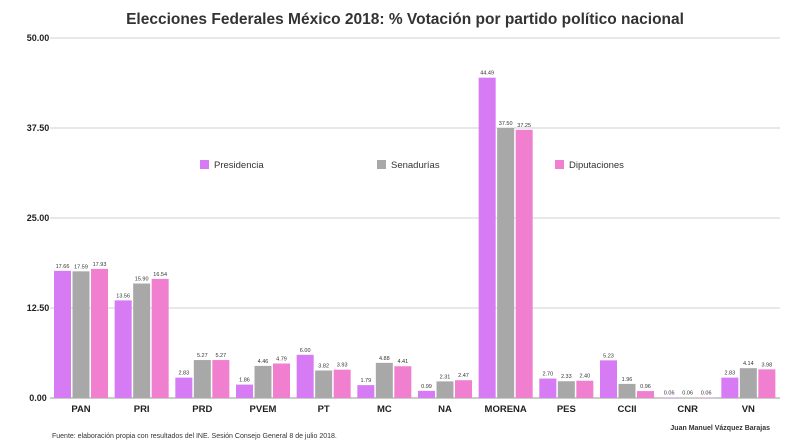 Image resolution: width=800 pixels, height=445 pixels. Describe the element at coordinates (81, 334) in the screenshot. I see `bar-pan-senadurías` at that location.